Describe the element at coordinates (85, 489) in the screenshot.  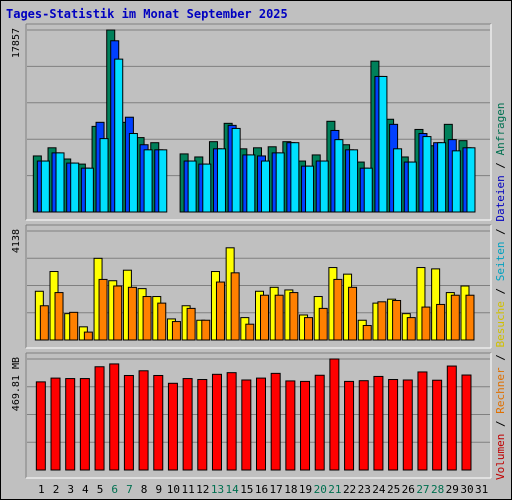
I see `x-tick-label-day-4: 4` at that location.